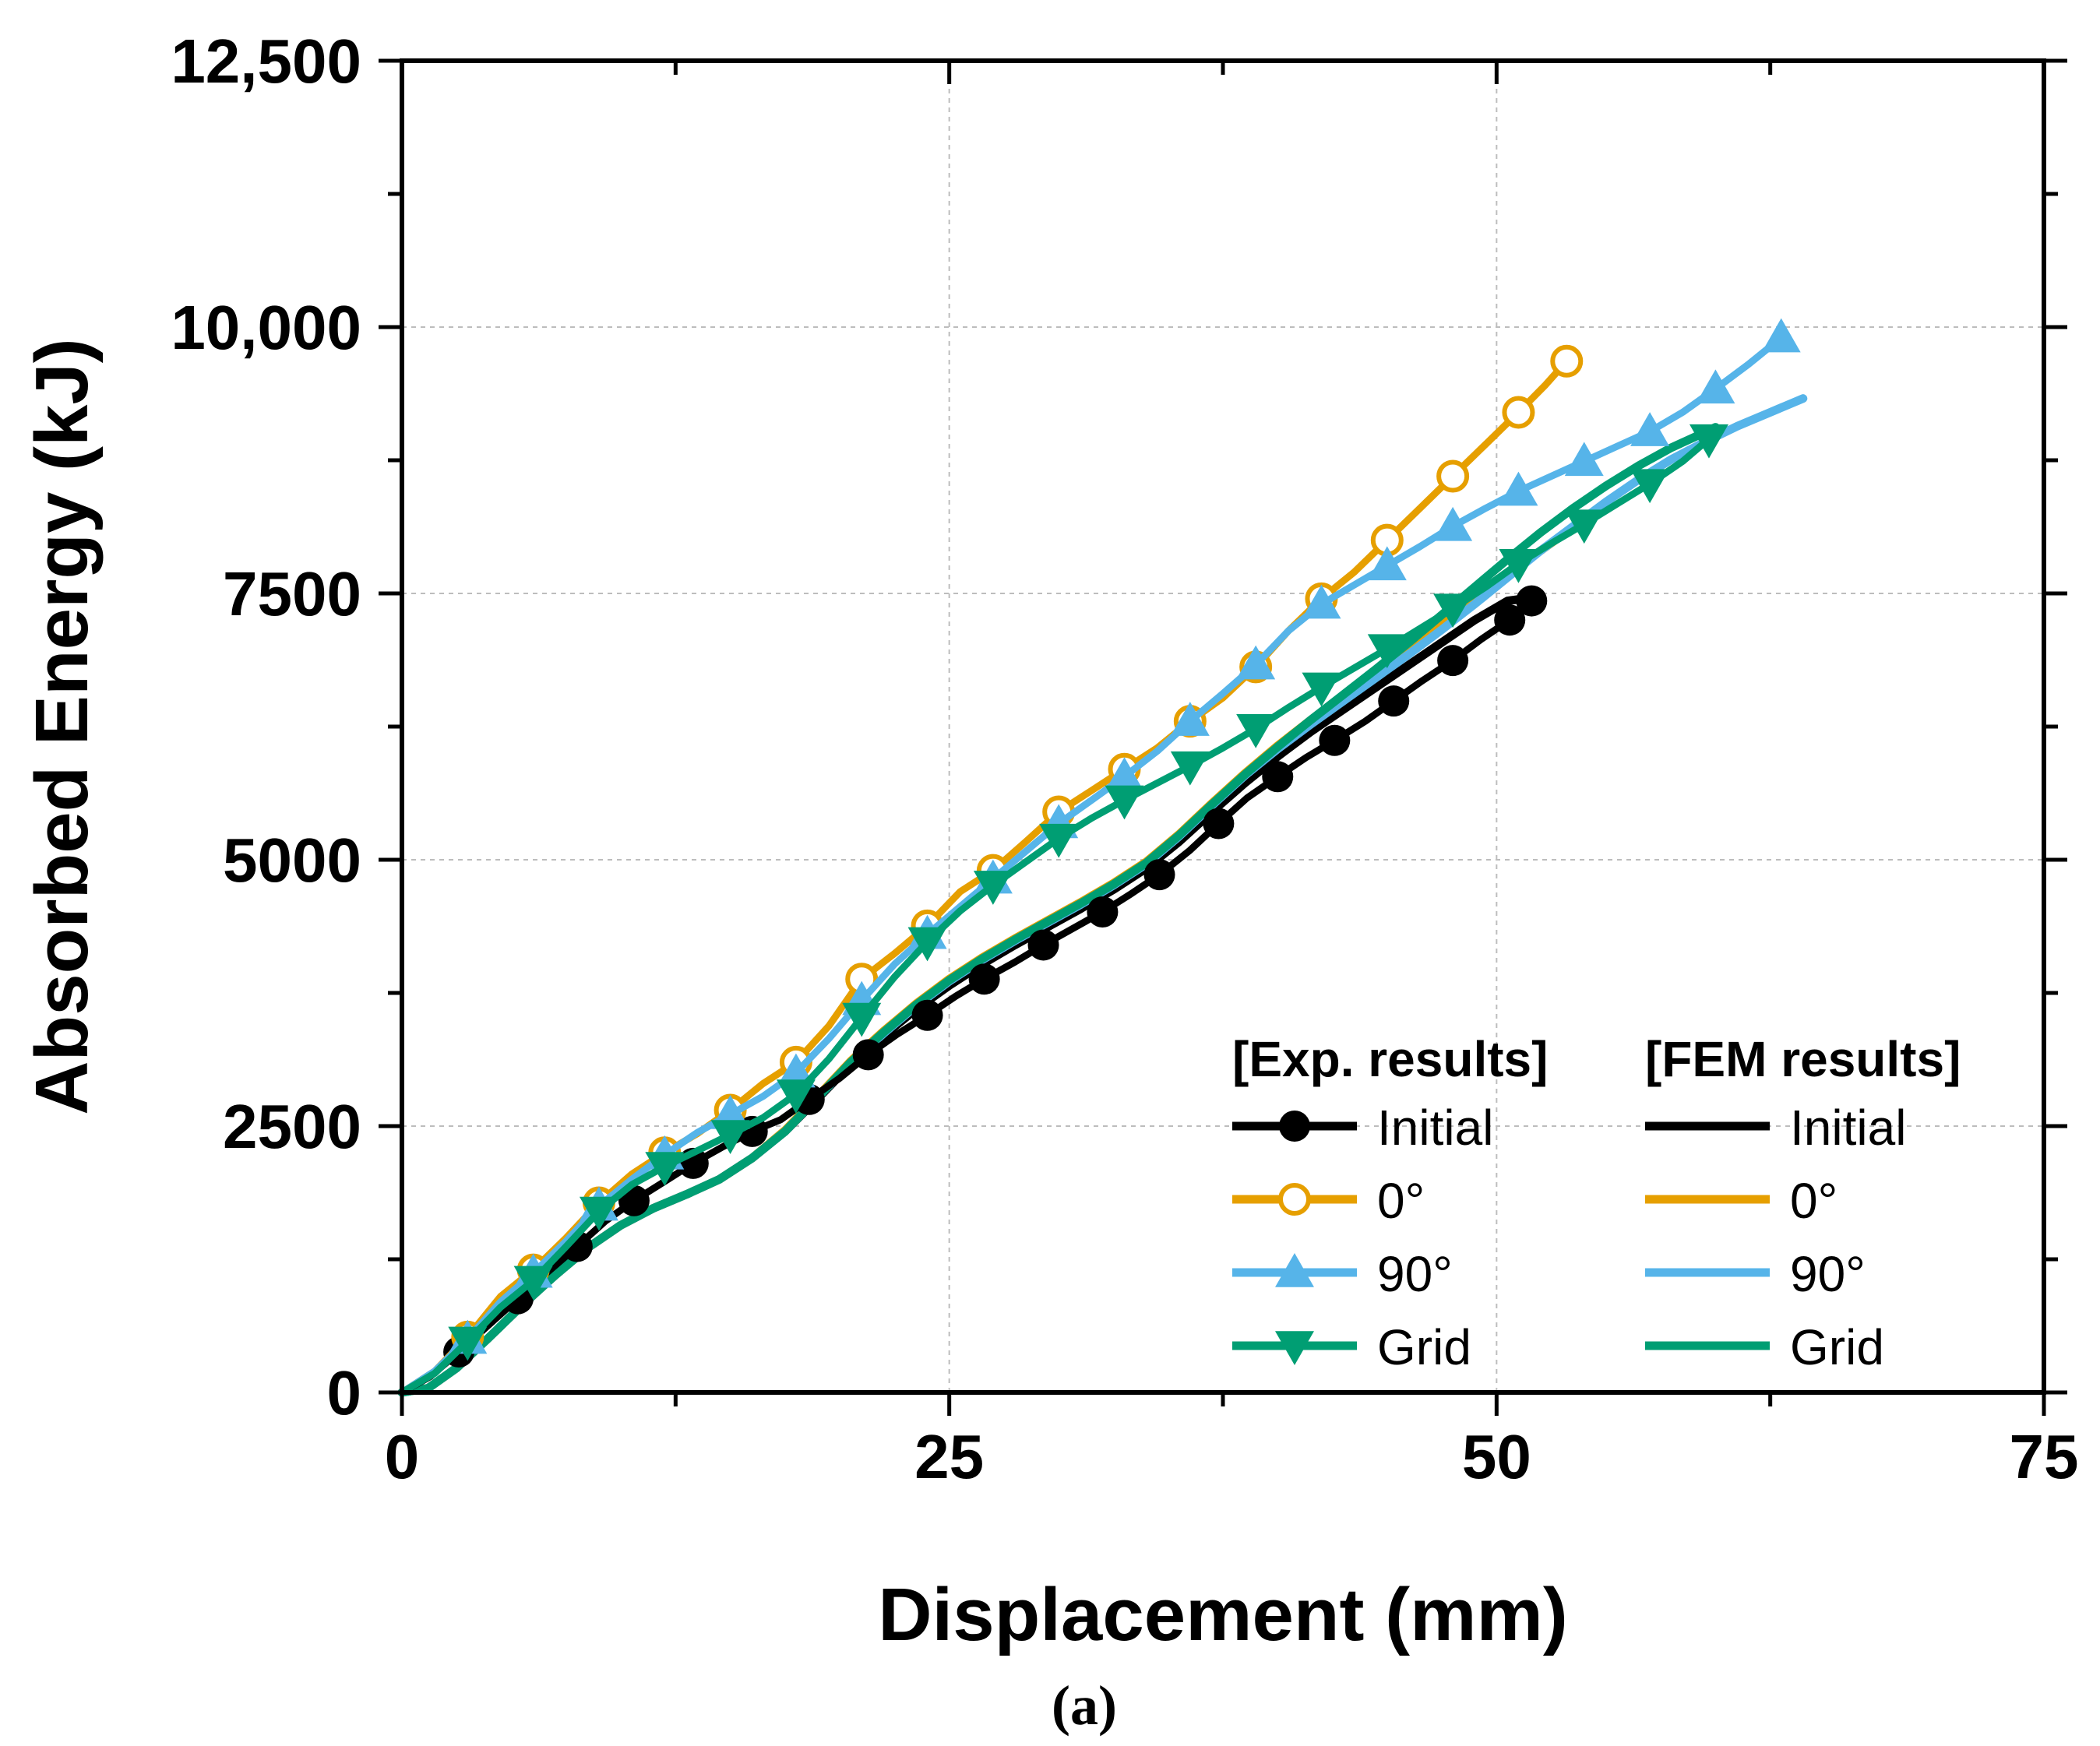 This screenshot has height=1746, width=2100. I want to click on legend-exp-header: [Exp. results], so click(1390, 1059).